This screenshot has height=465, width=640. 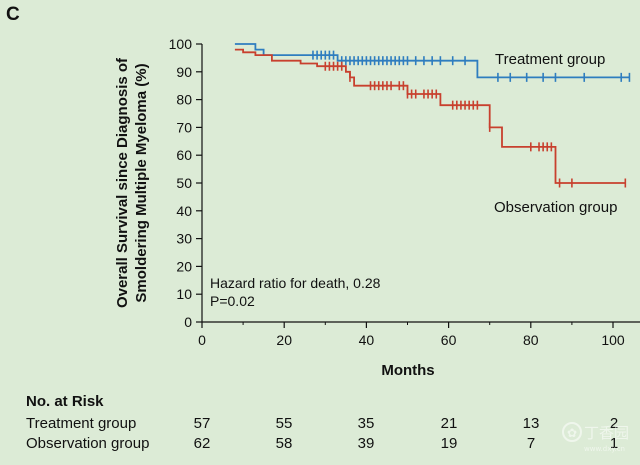 I want to click on y-axis-title-line-2: Smoldering Multiple Myeloma (%), so click(x=141, y=182).